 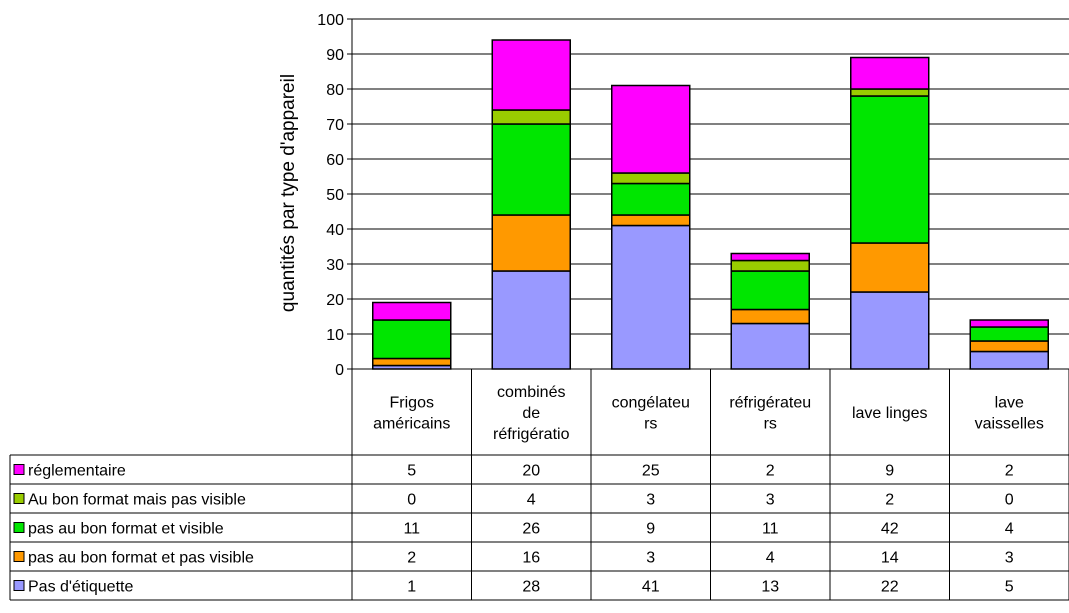 I want to click on category-label: combinés, so click(x=531, y=392).